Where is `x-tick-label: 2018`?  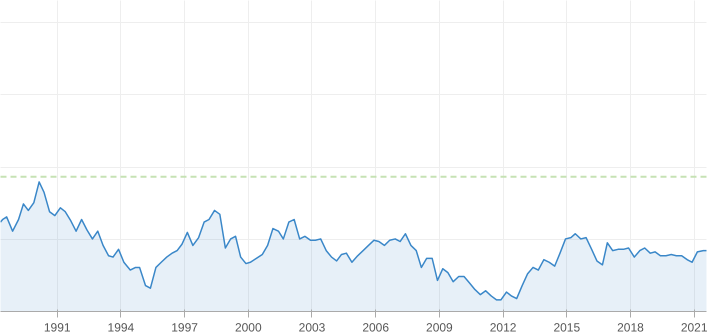
x-tick-label: 2018 is located at coordinates (630, 327).